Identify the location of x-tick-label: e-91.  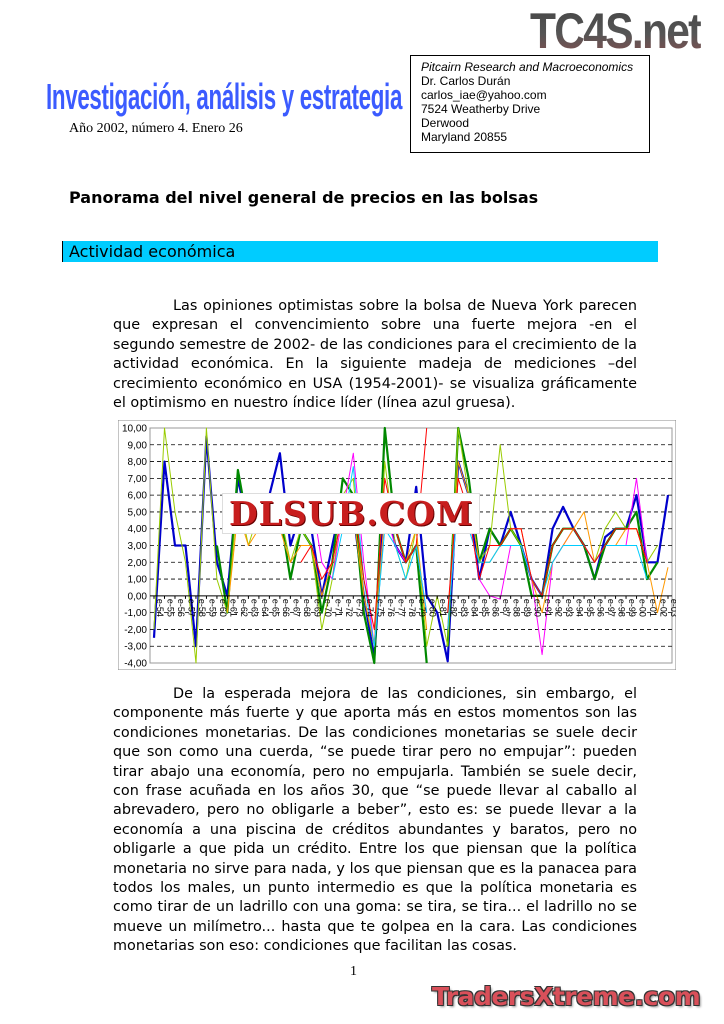
(548, 608).